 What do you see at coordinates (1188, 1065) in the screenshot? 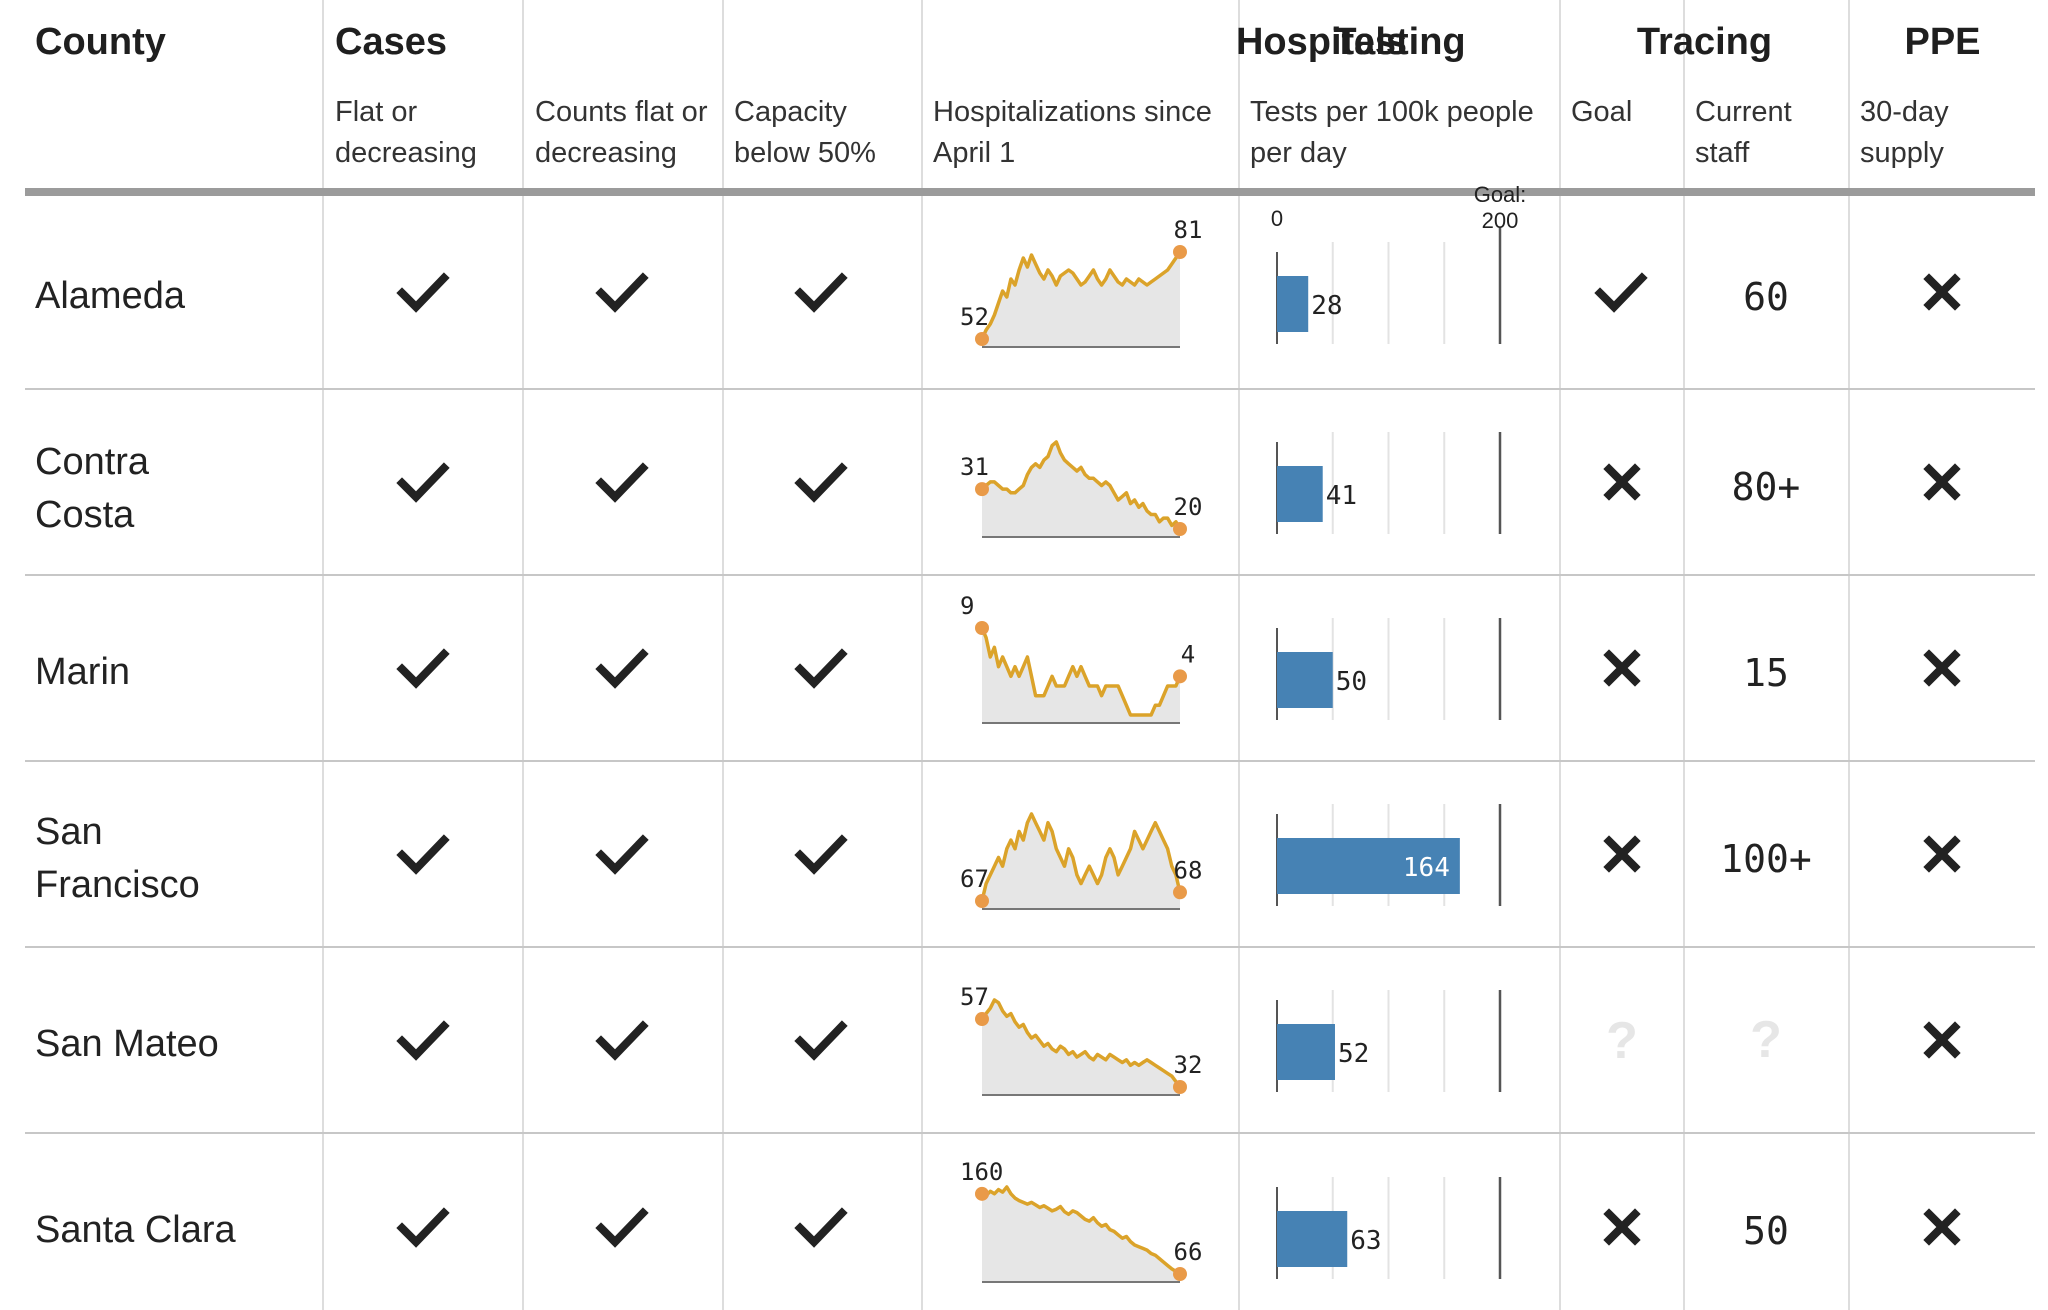
I see `sparkline-end-label: 32` at bounding box center [1188, 1065].